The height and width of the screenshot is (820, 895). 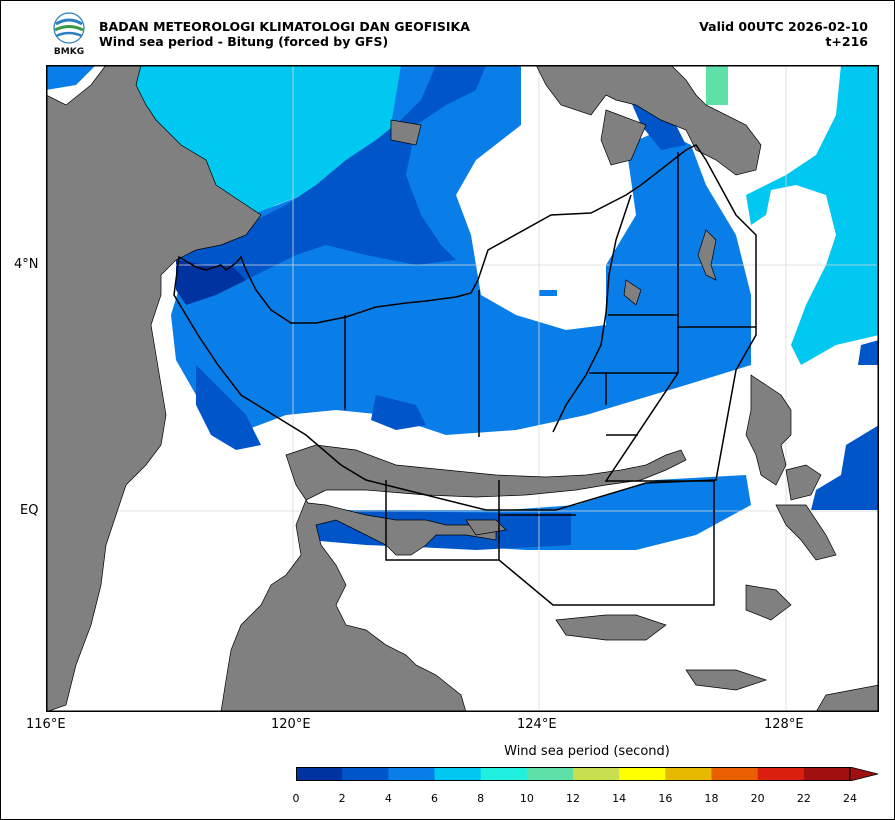 What do you see at coordinates (619, 798) in the screenshot?
I see `colorbar-tick-label: 14` at bounding box center [619, 798].